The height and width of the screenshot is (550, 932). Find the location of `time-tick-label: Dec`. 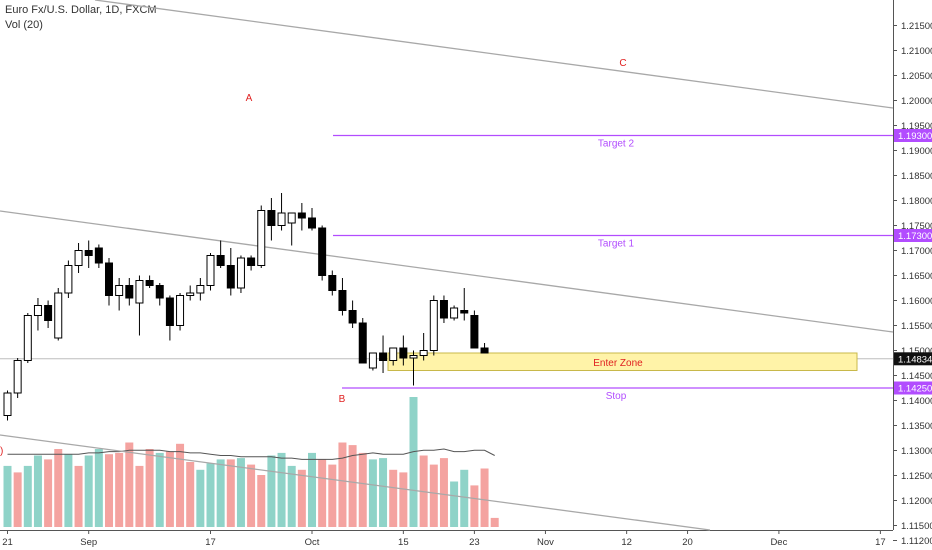

time-tick-label: Dec is located at coordinates (778, 542).